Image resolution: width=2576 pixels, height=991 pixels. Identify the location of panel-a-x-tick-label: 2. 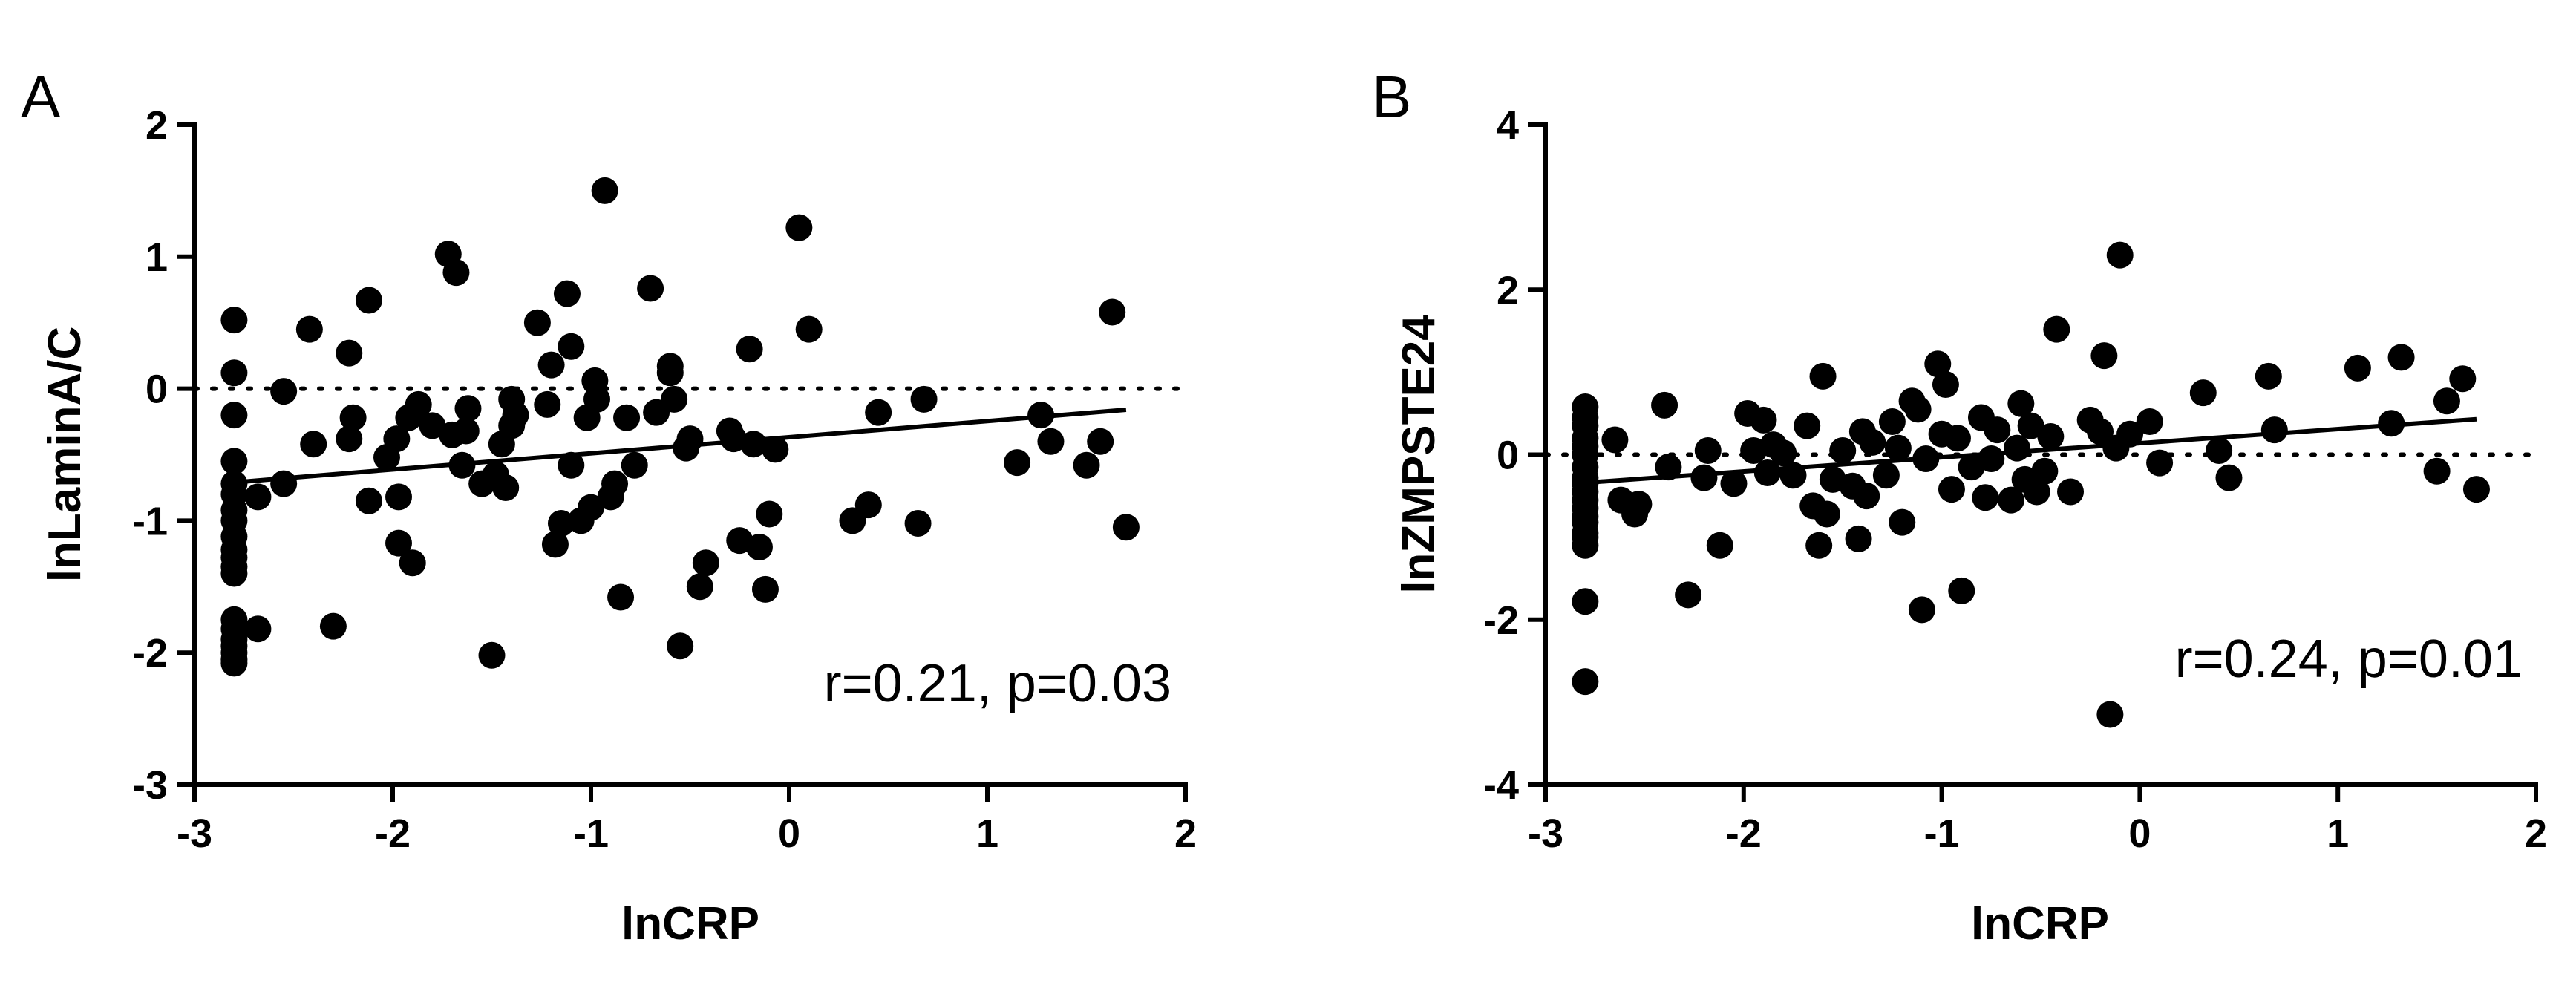
(1185, 834).